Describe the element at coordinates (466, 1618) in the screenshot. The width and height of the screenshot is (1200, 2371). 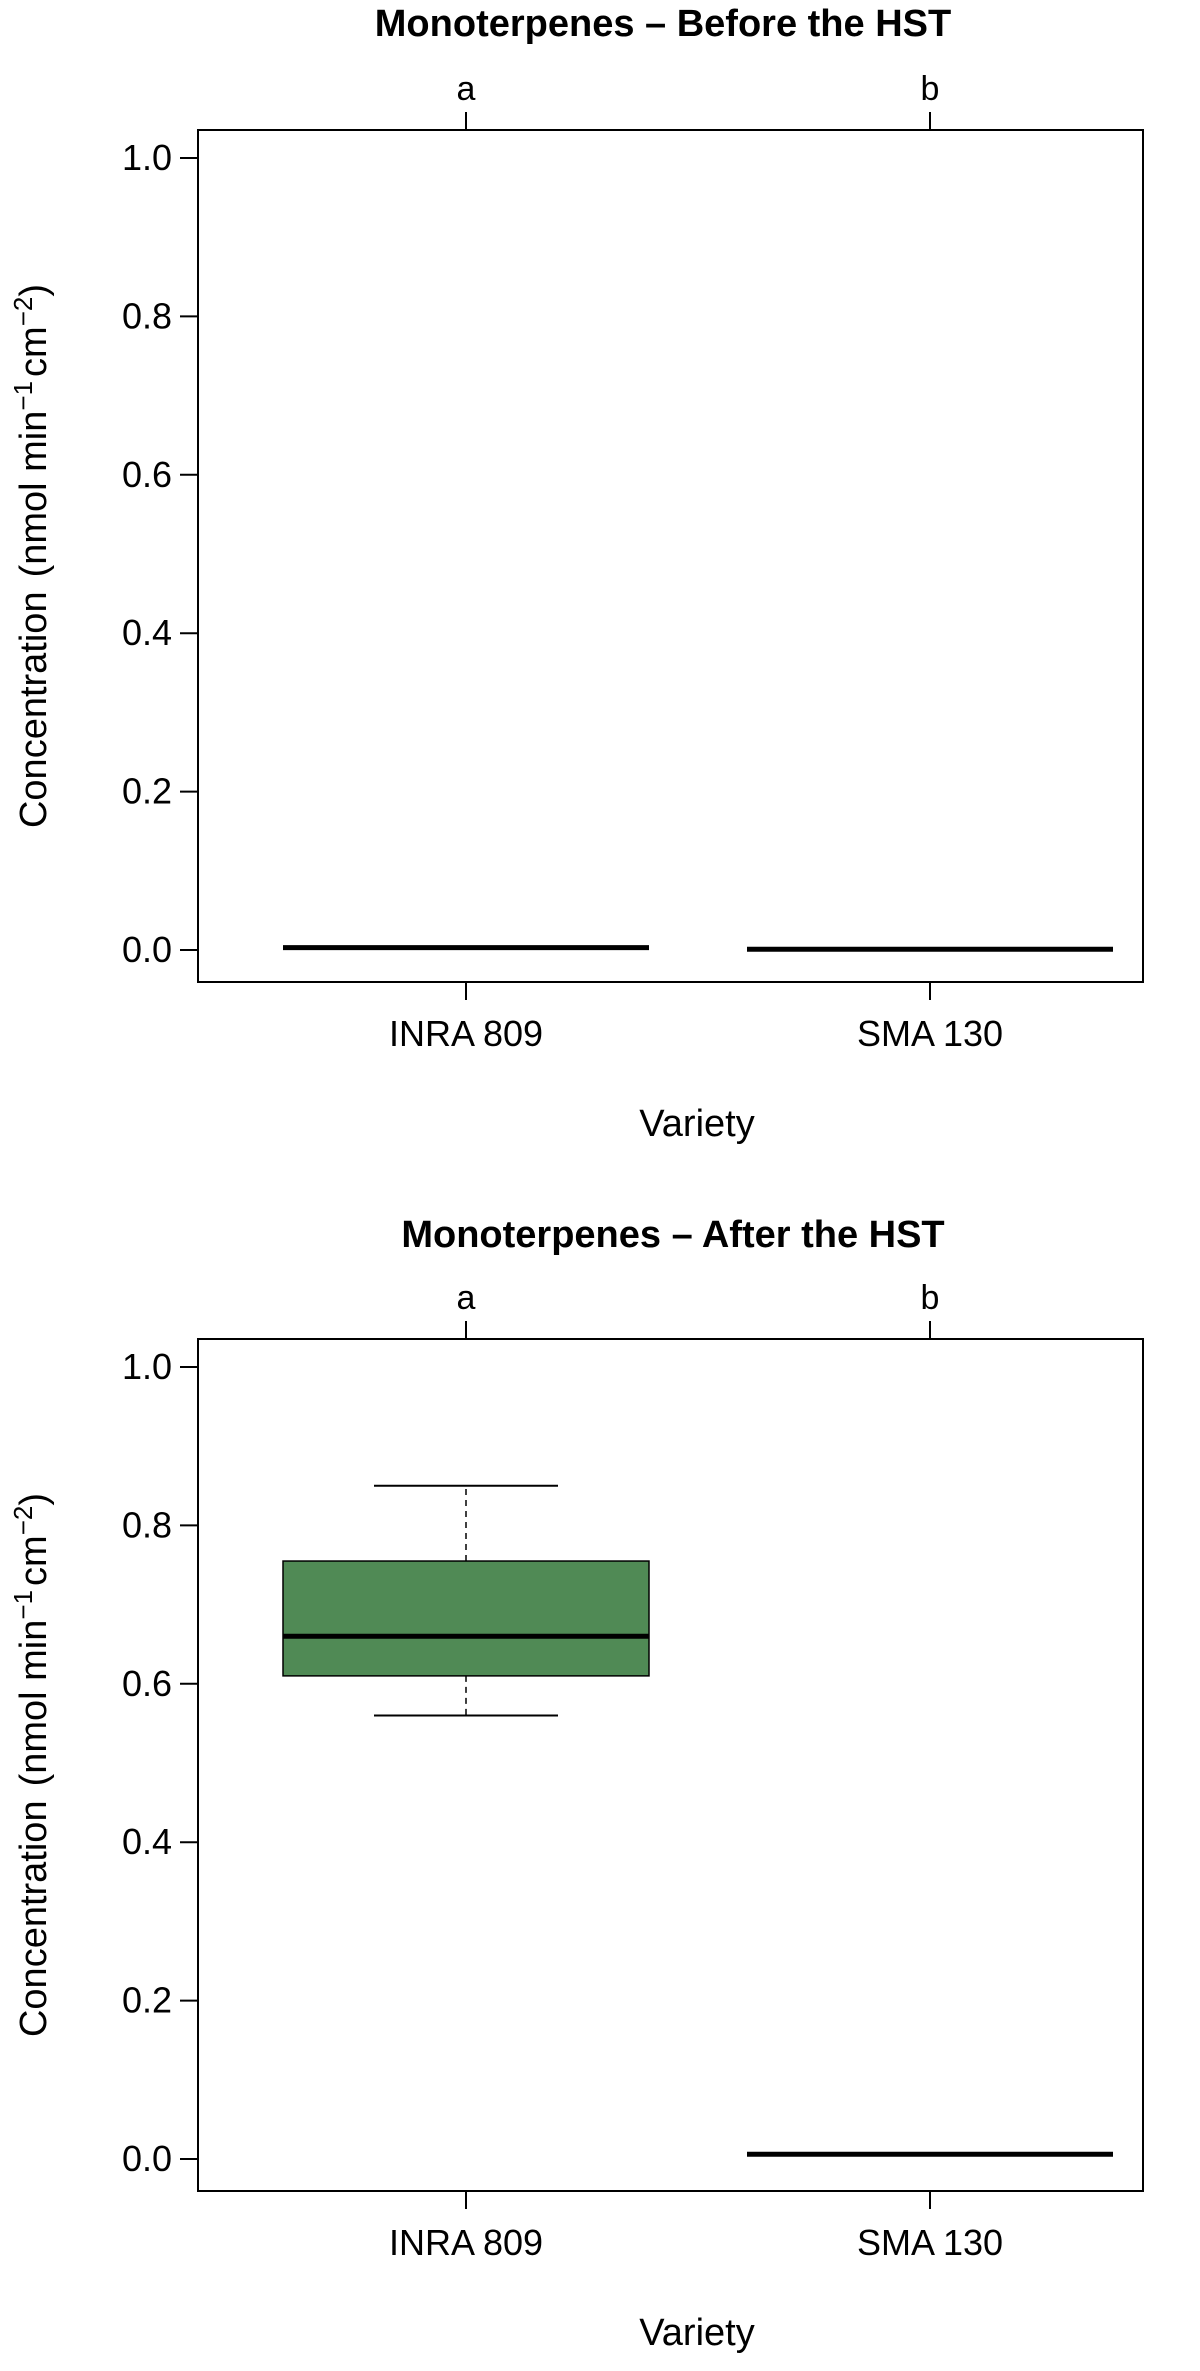
I see `box-iqr` at that location.